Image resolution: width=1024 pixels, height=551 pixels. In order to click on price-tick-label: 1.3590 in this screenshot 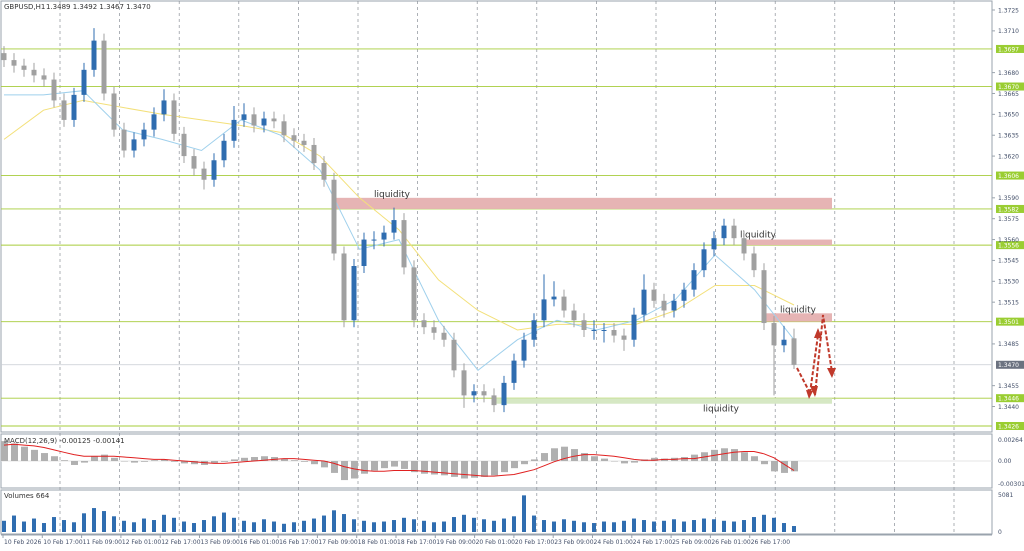, I will do `click(1008, 198)`.